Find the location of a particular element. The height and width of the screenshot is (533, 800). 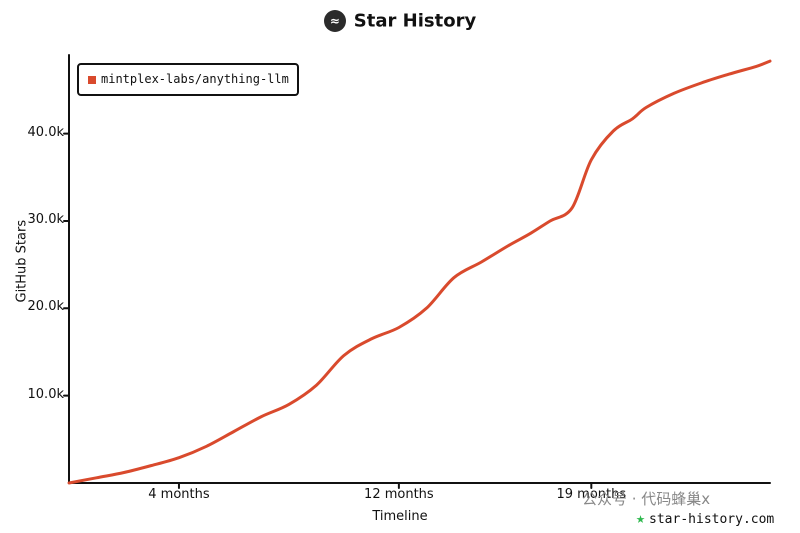

y-tick-label: 30.0k is located at coordinates (45, 219).